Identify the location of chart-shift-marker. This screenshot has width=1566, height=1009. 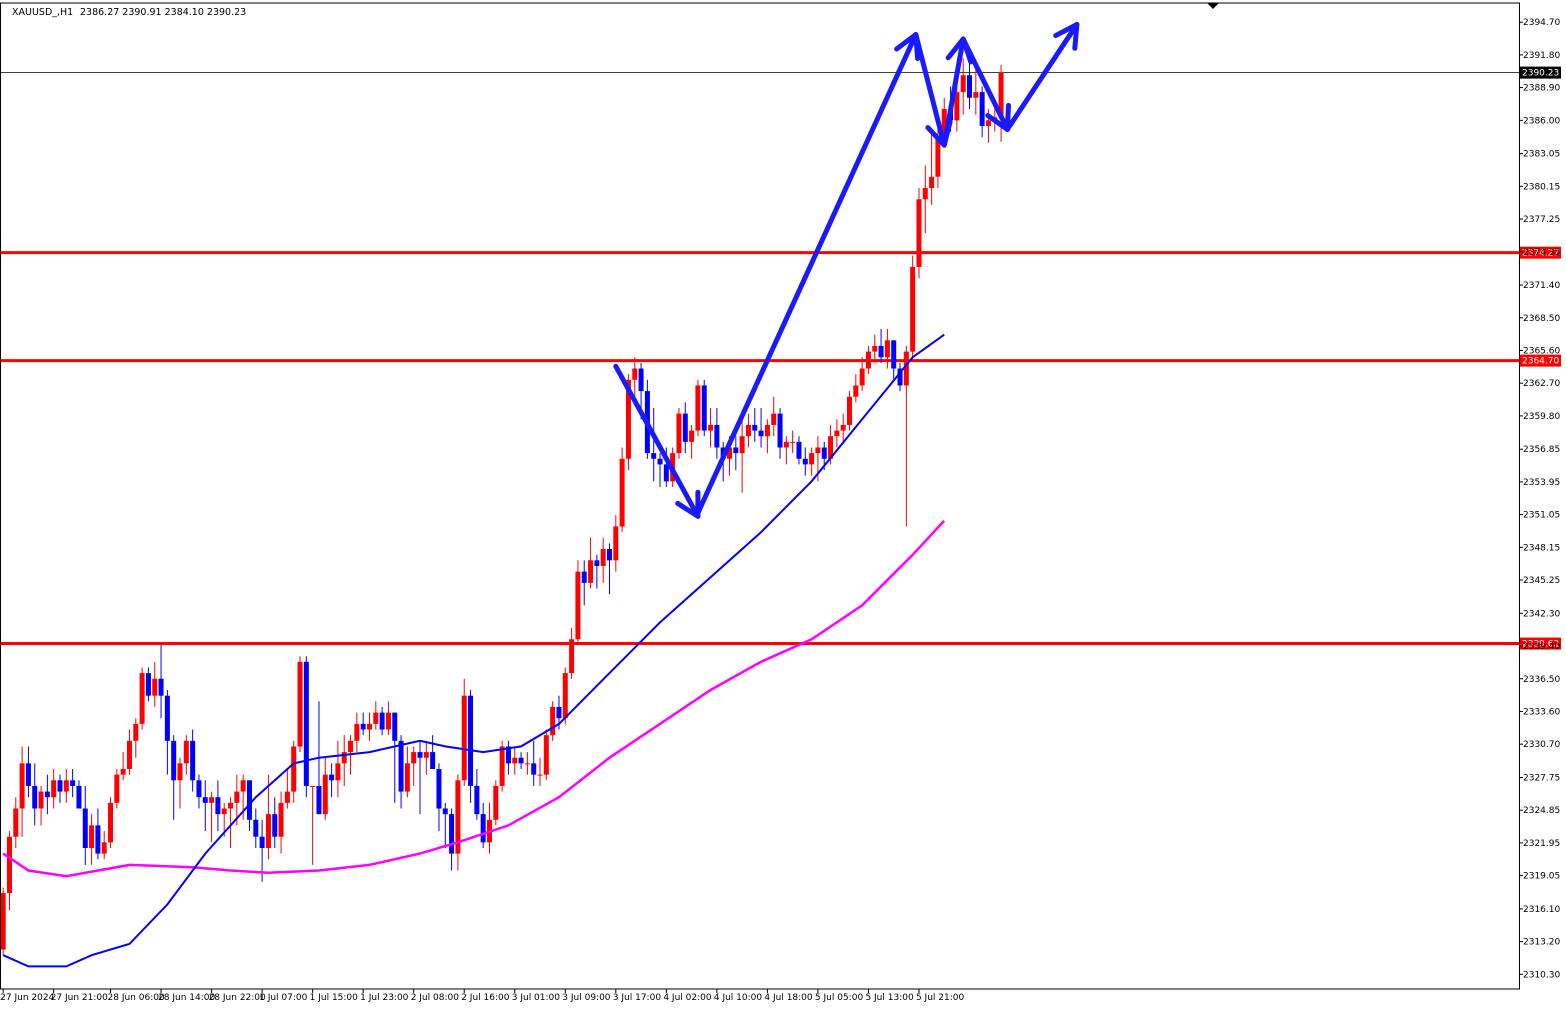
(1213, 6).